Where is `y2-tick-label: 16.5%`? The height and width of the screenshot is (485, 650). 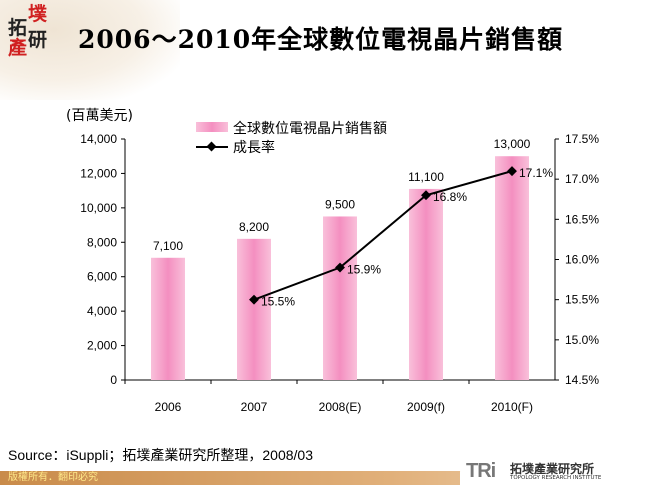 y2-tick-label: 16.5% is located at coordinates (582, 219).